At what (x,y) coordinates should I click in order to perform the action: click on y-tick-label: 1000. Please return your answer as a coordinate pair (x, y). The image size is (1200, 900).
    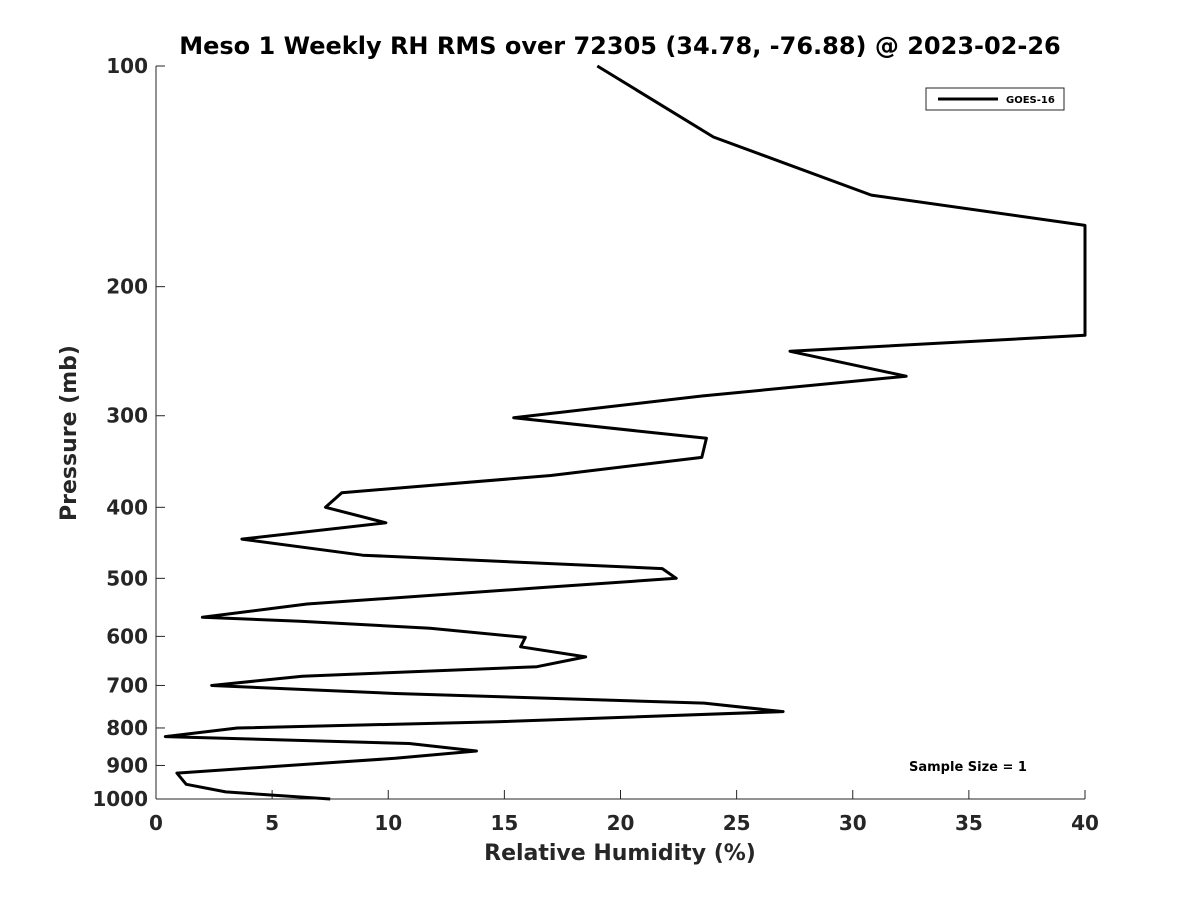
    Looking at the image, I should click on (120, 799).